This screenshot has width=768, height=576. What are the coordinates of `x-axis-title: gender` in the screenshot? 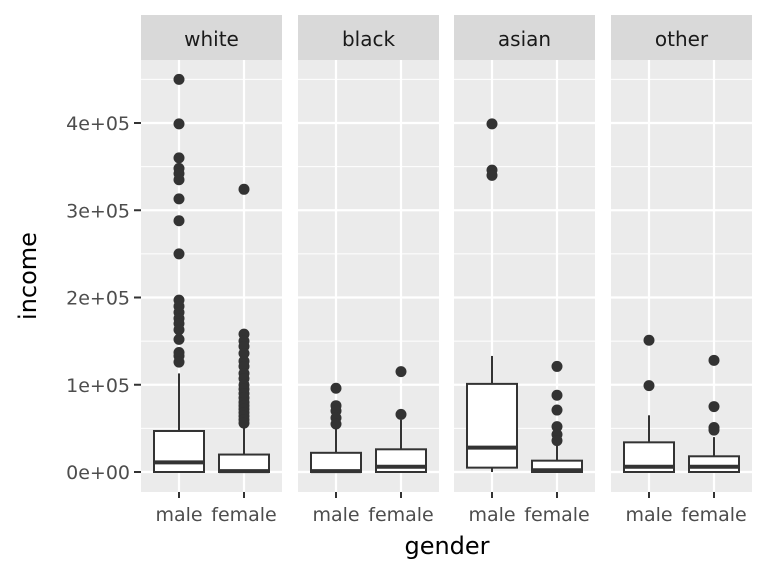 It's located at (446, 546).